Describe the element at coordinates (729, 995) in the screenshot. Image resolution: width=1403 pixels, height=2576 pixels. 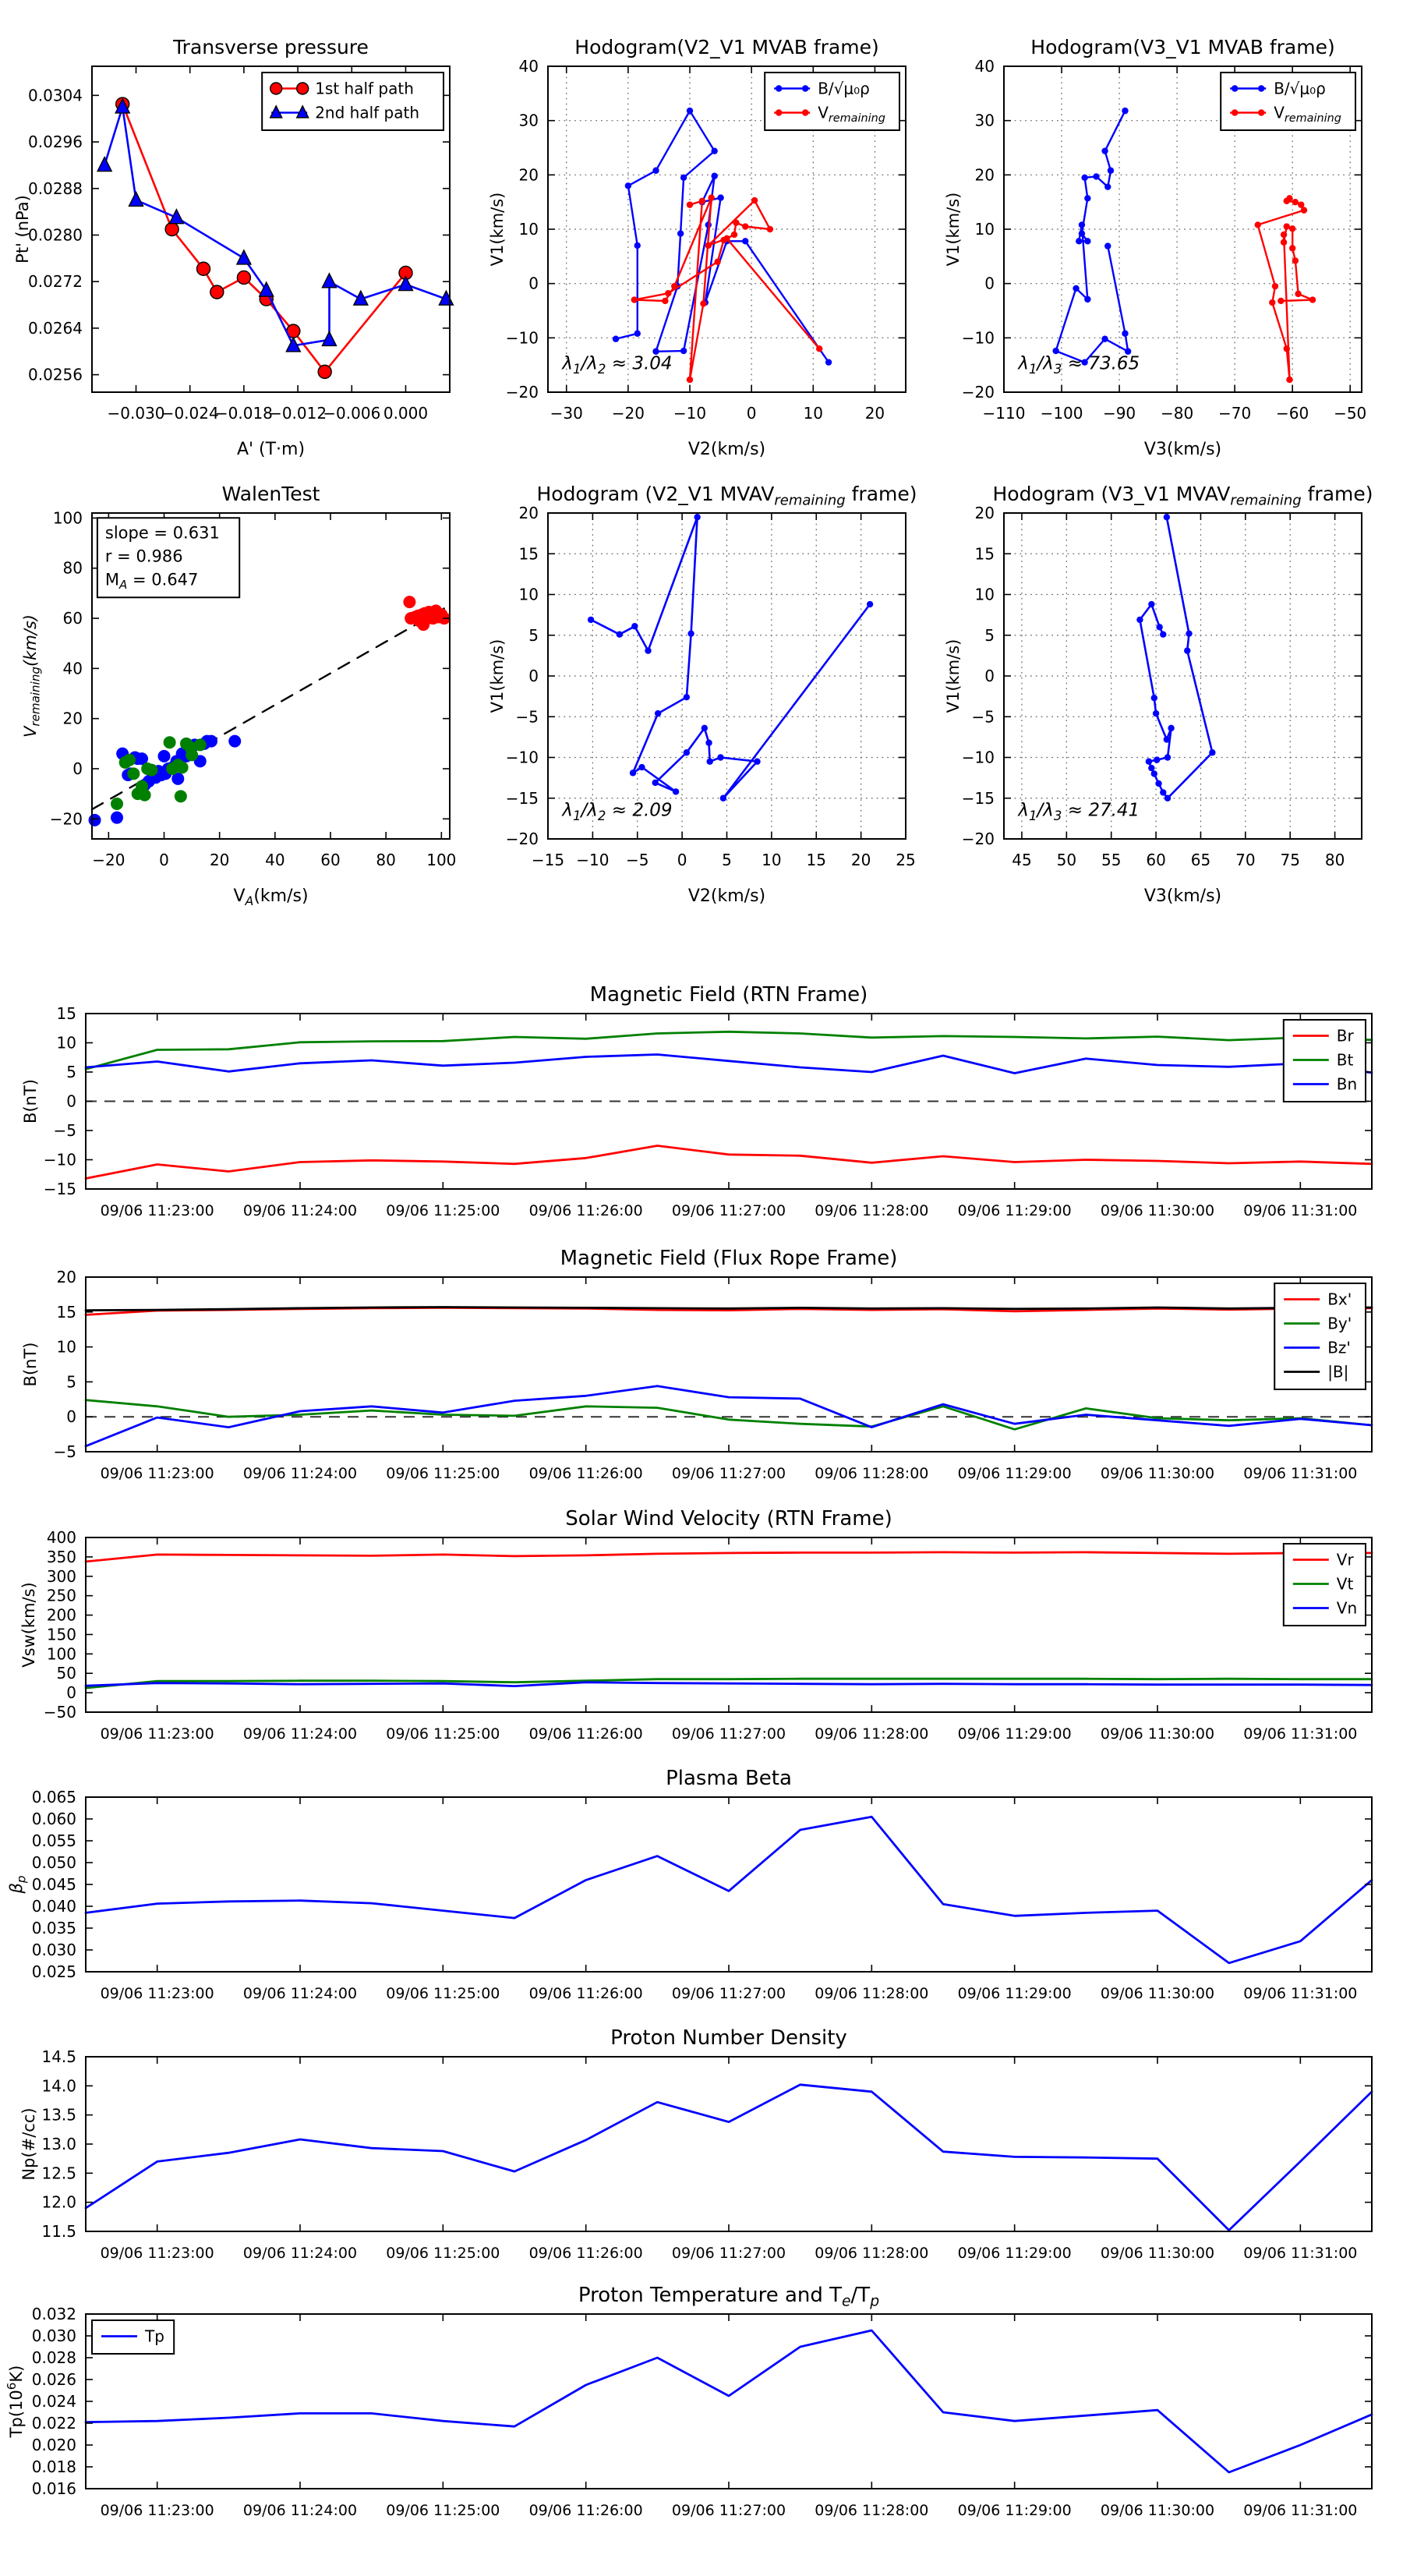
I see `chart-title: Magnetic Field (RTN Frame)` at that location.